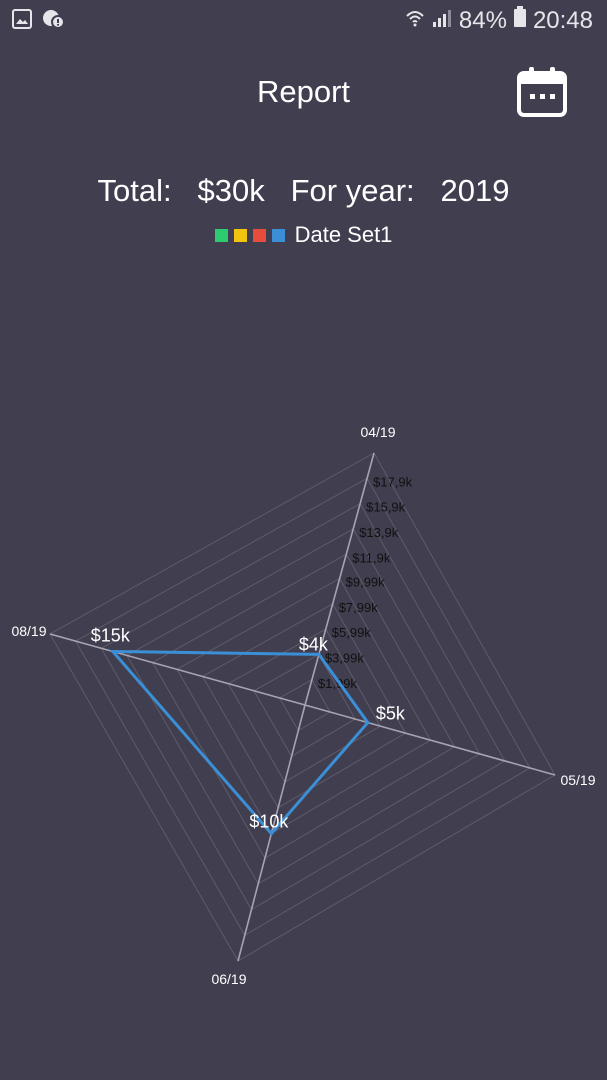 The height and width of the screenshot is (1080, 607). Describe the element at coordinates (520, 20) in the screenshot. I see `battery-icon` at that location.